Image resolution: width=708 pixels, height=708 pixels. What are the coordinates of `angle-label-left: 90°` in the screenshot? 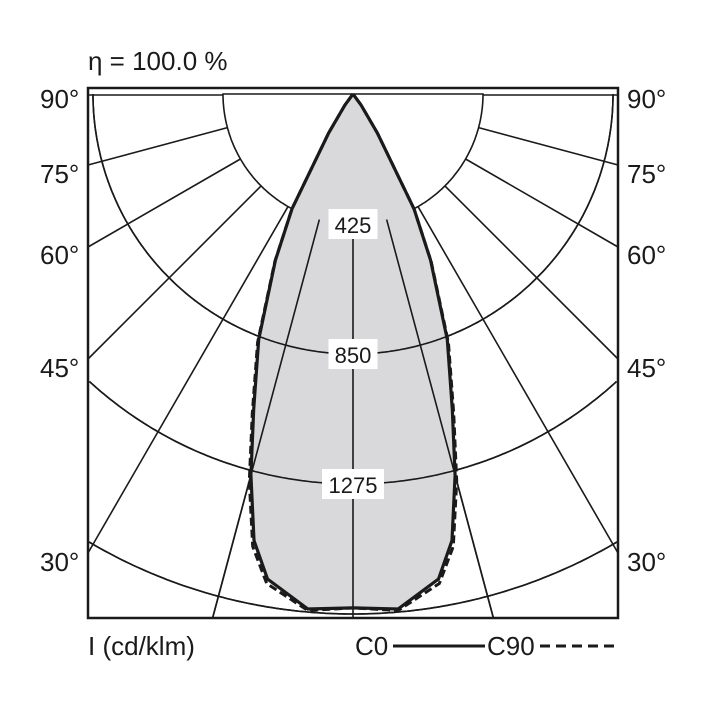 It's located at (59, 99).